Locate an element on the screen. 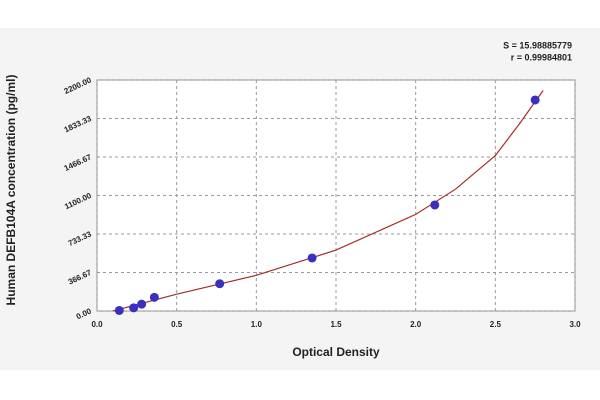 The image size is (600, 400). annotation: r = 0.99984801 is located at coordinates (541, 57).